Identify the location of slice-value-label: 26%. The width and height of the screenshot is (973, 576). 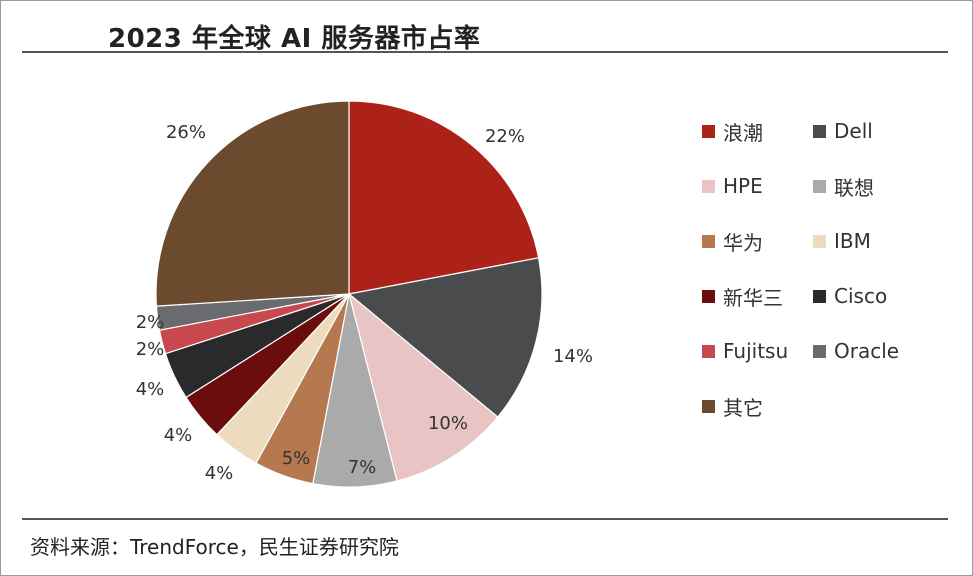
(186, 132).